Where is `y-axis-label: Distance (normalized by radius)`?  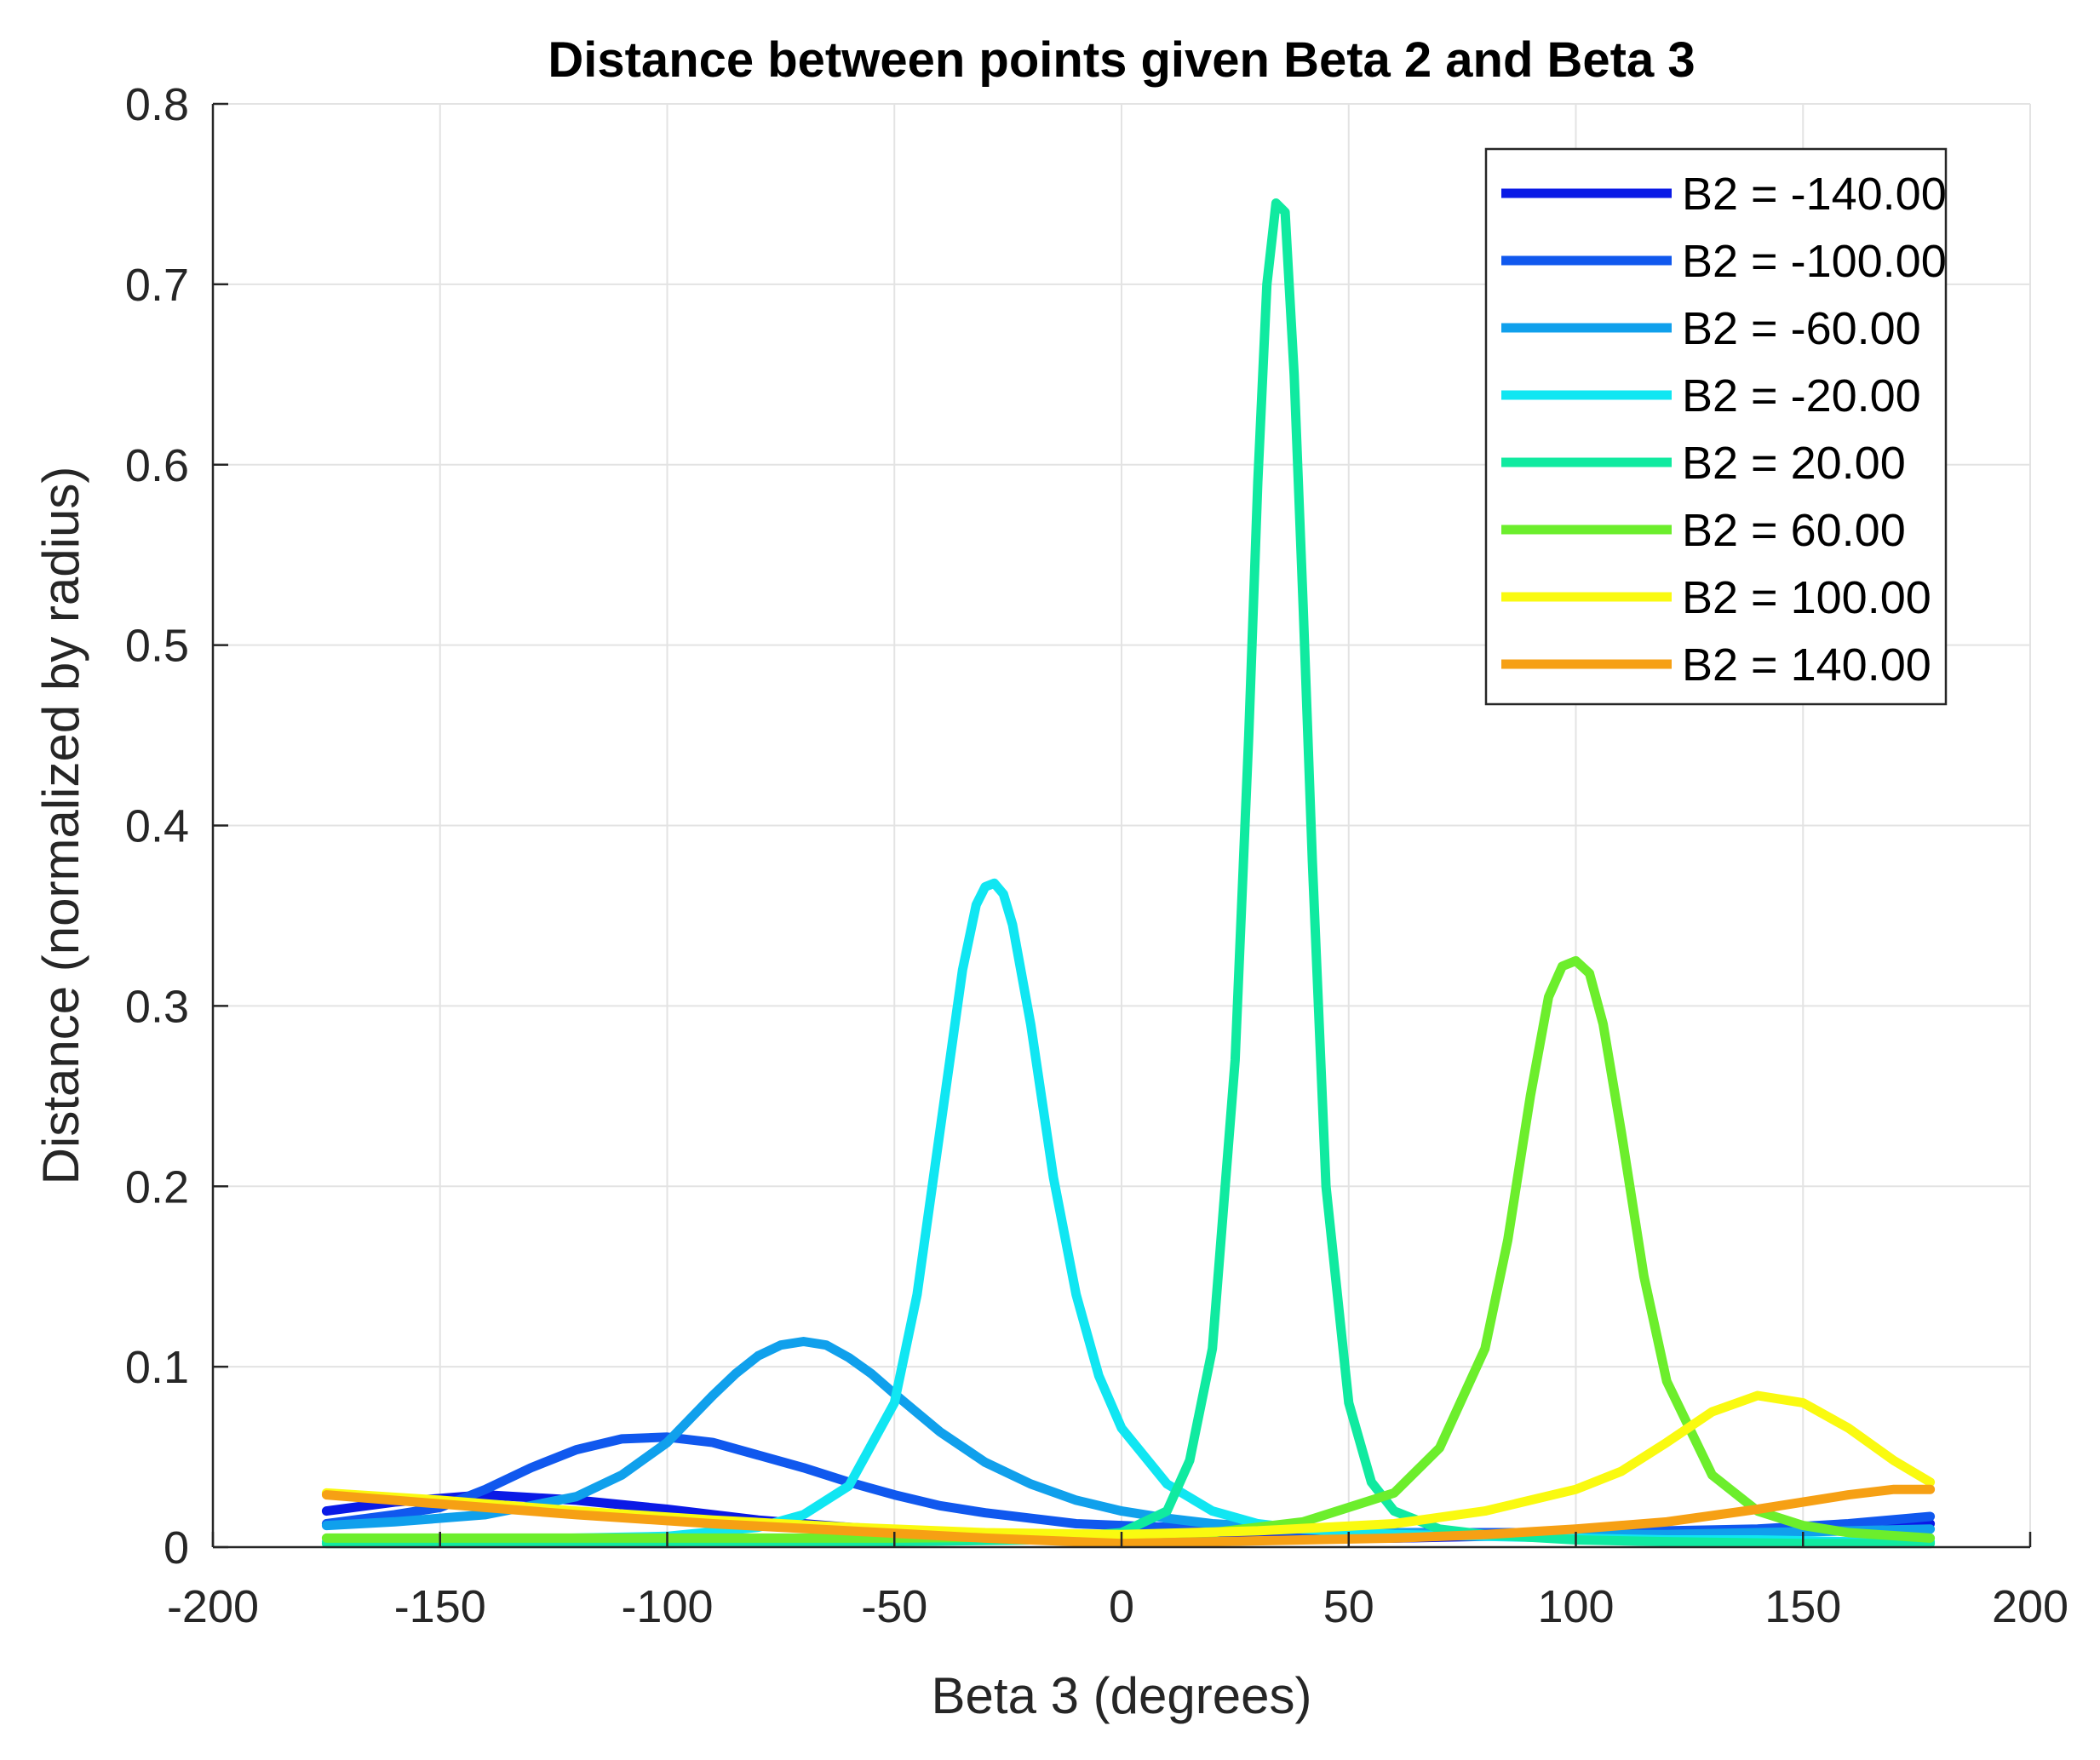 y-axis-label: Distance (normalized by radius) is located at coordinates (60, 826).